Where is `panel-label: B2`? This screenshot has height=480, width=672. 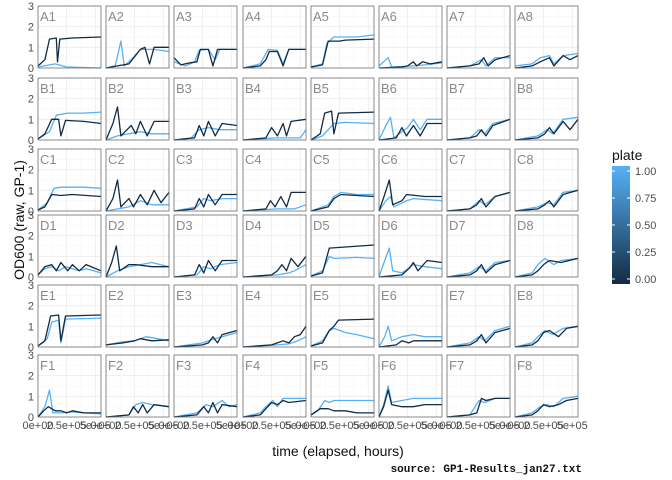 panel-label: B2 is located at coordinates (116, 88).